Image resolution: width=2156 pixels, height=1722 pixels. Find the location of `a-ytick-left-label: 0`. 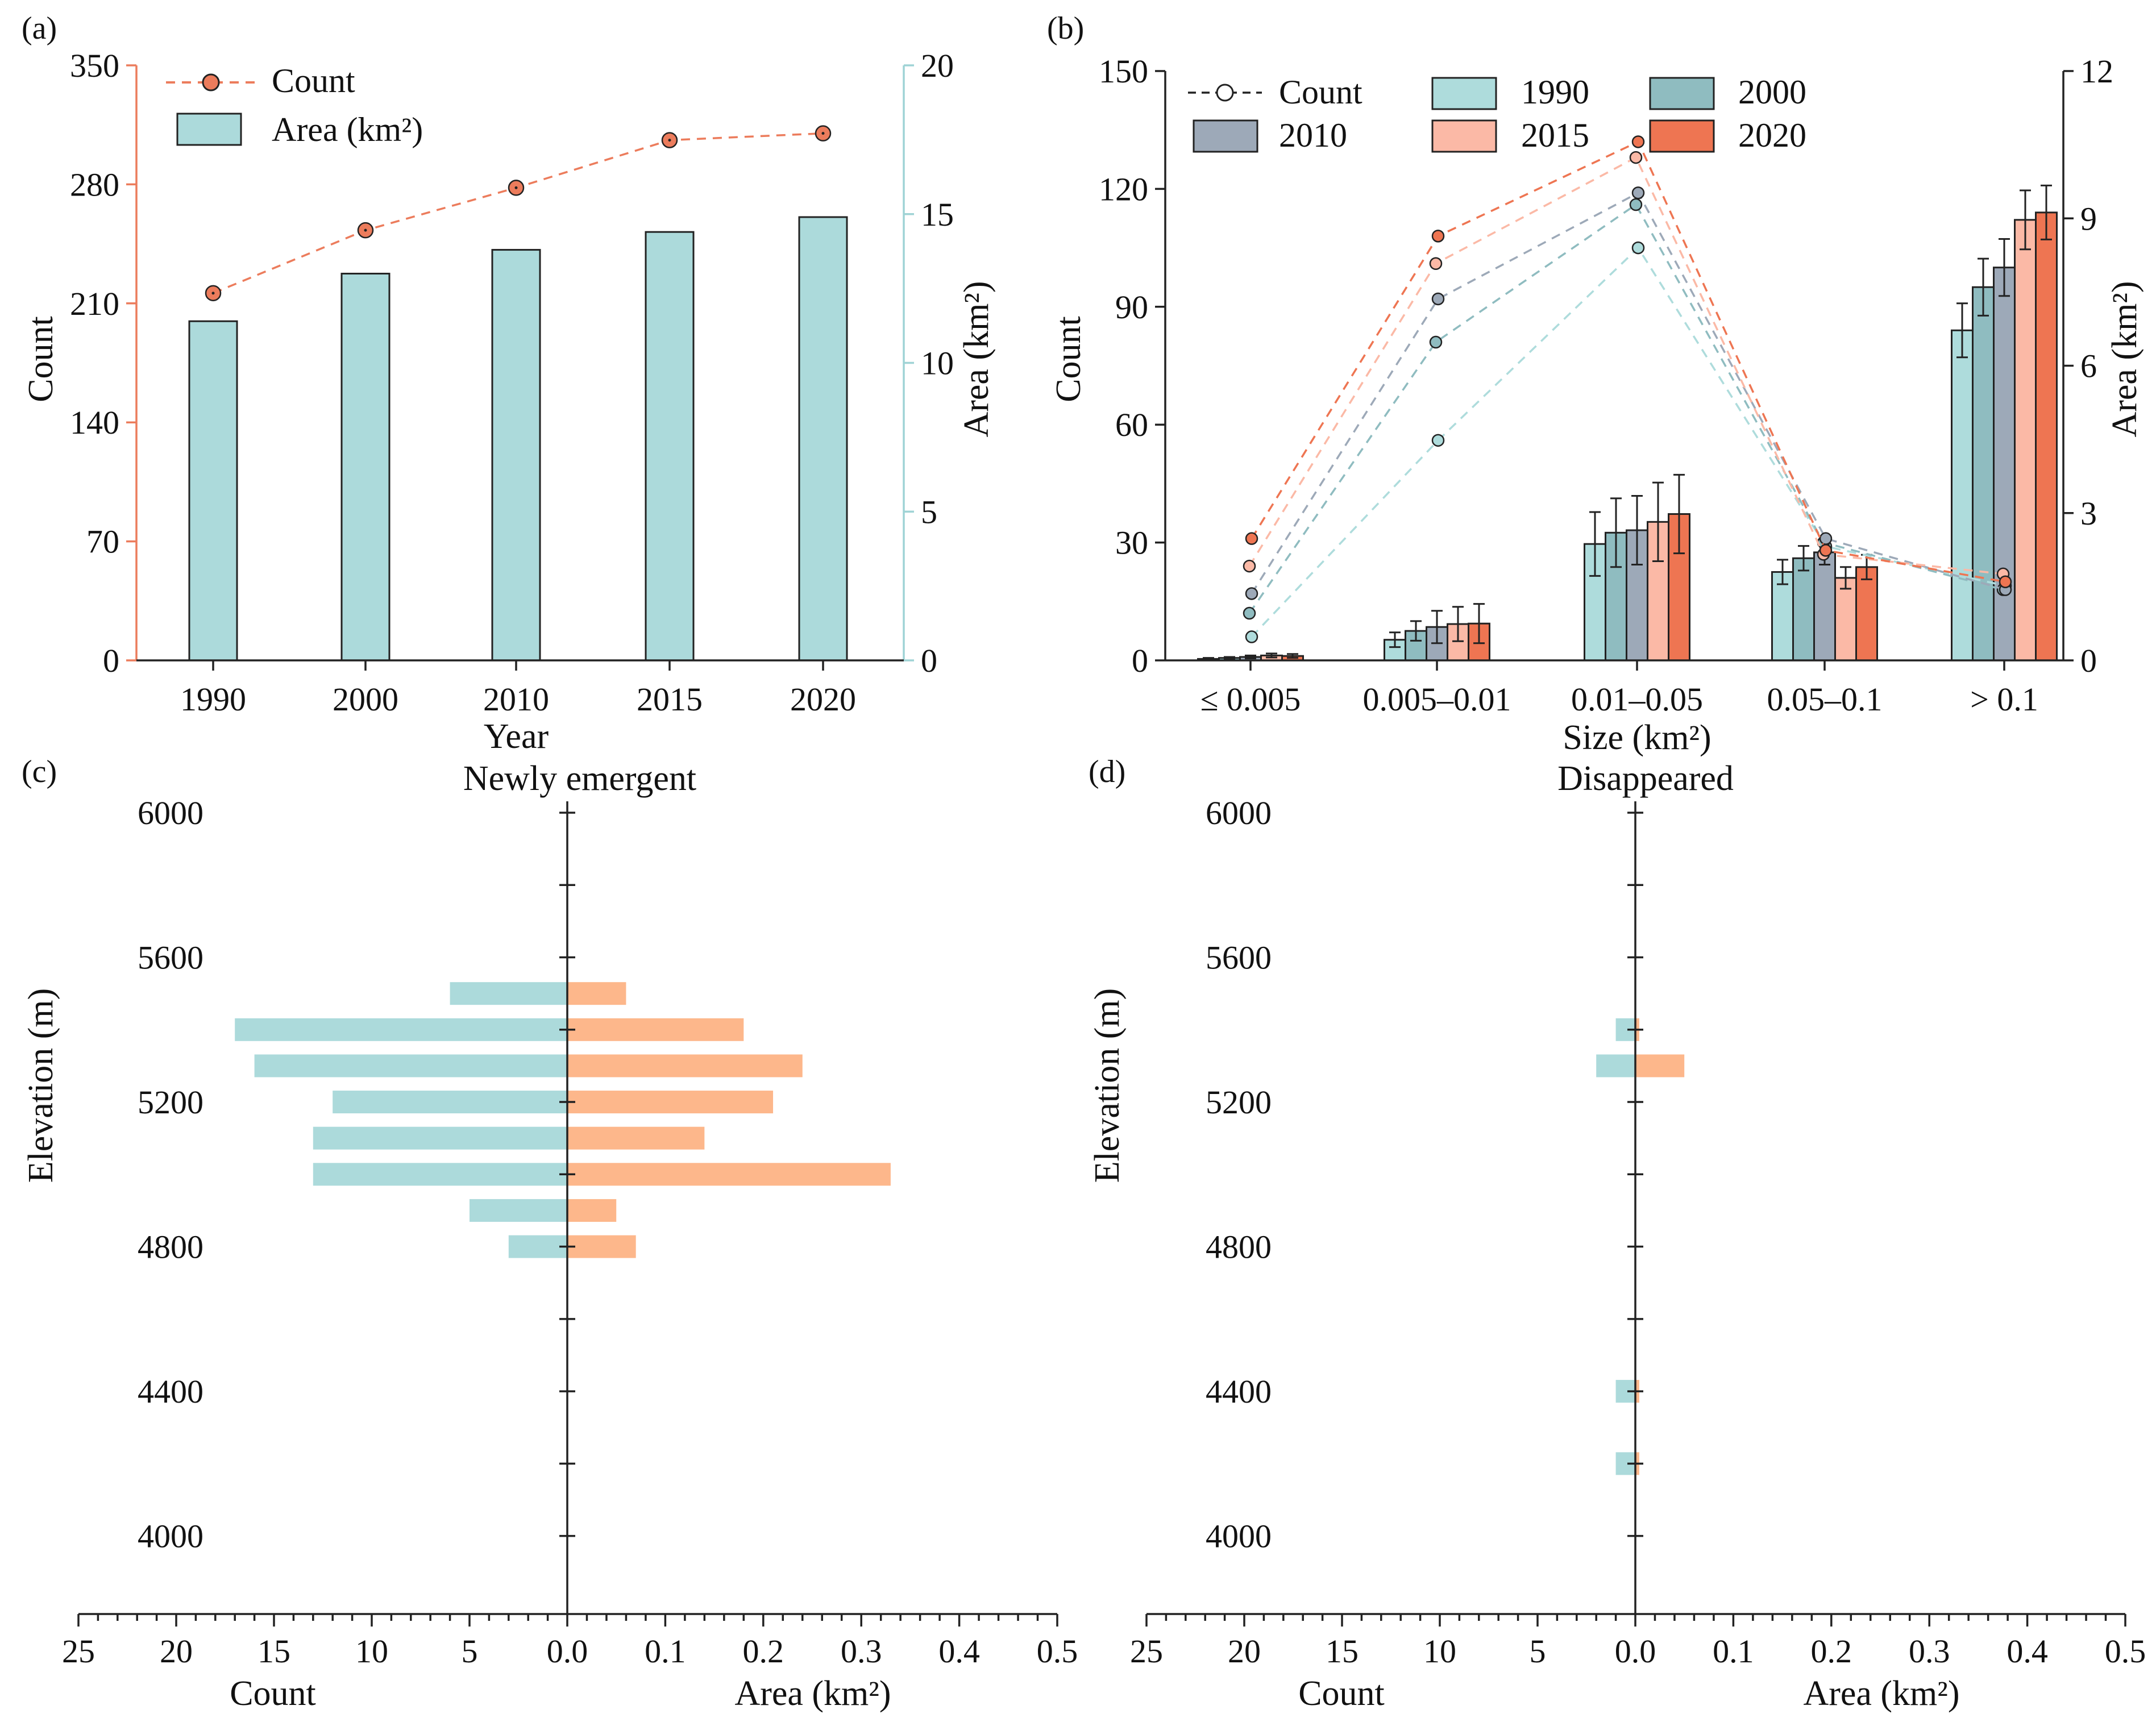

a-ytick-left-label: 0 is located at coordinates (111, 660).